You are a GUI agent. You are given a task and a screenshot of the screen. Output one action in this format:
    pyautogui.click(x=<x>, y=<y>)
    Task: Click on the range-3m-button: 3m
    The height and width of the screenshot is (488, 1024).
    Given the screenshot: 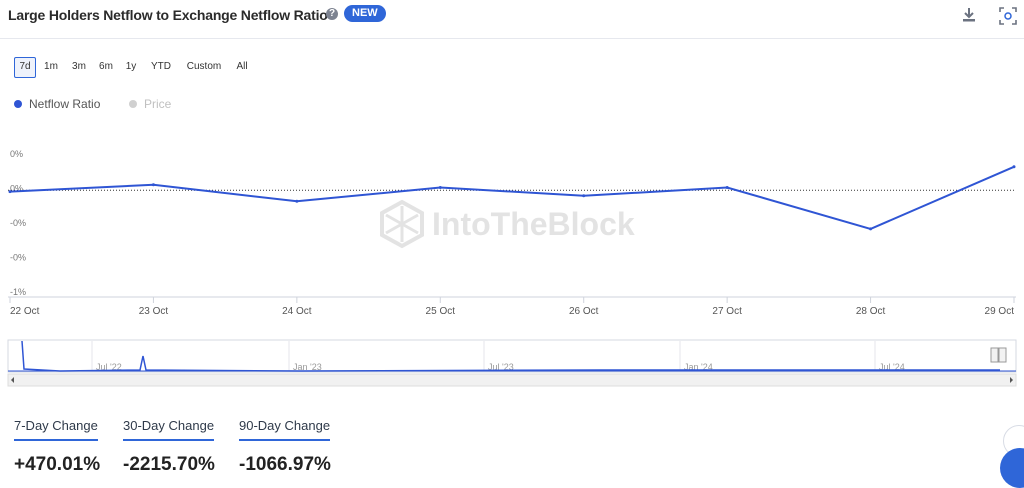 What is the action you would take?
    pyautogui.click(x=79, y=66)
    